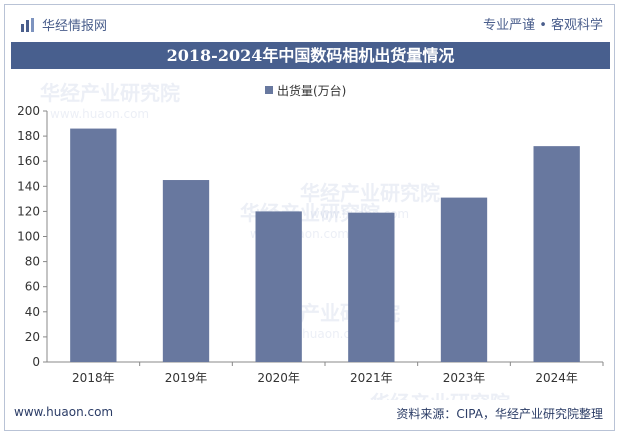 Image resolution: width=621 pixels, height=435 pixels. Describe the element at coordinates (186, 378) in the screenshot. I see `x-tick-label: 2019年` at that location.